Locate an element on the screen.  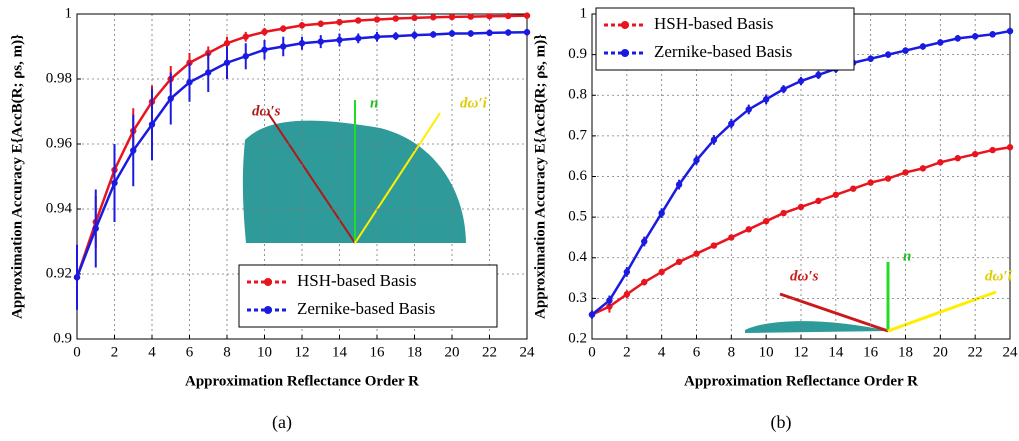
inset-b is located at coordinates (871, 297).